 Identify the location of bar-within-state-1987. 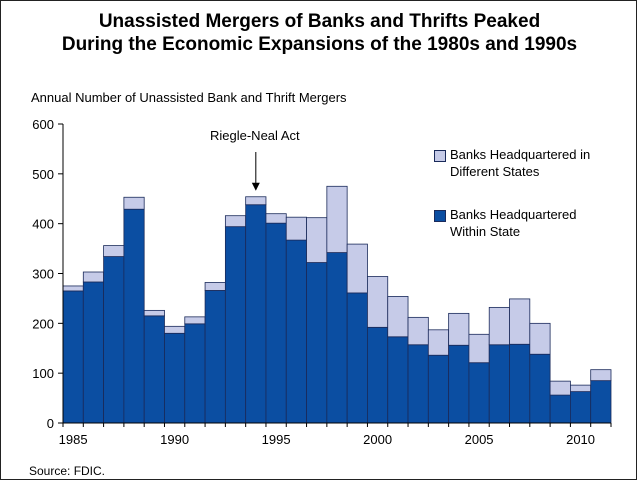
(114, 340).